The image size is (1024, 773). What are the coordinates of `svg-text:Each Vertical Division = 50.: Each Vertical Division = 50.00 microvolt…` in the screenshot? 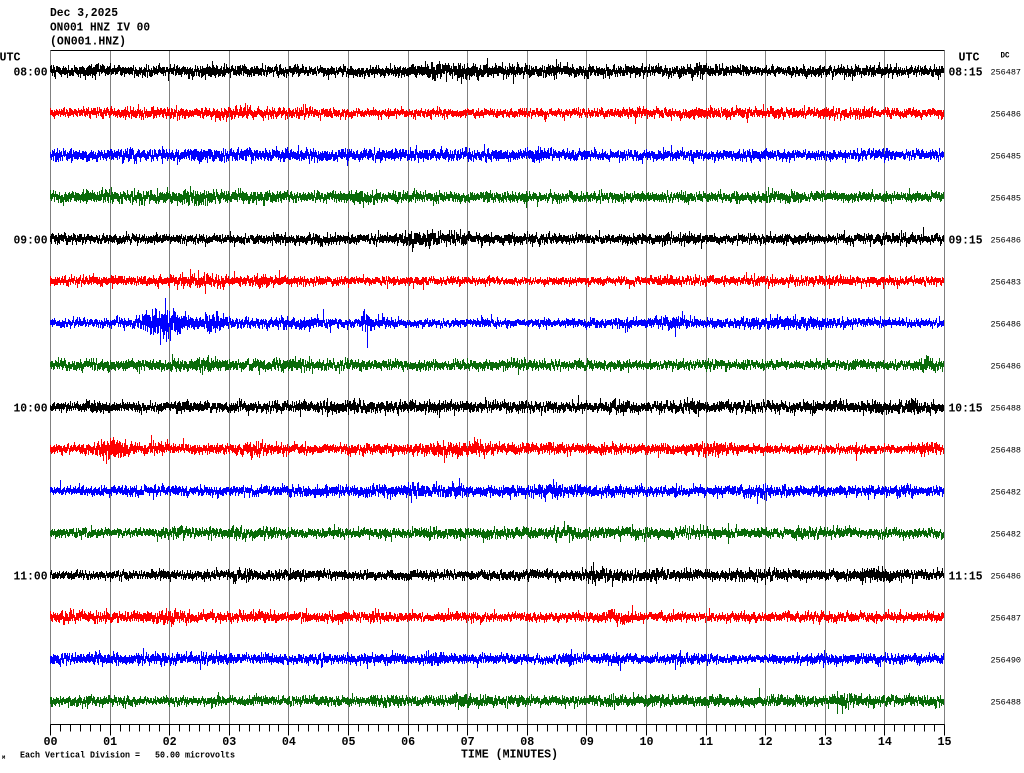 It's located at (127, 756).